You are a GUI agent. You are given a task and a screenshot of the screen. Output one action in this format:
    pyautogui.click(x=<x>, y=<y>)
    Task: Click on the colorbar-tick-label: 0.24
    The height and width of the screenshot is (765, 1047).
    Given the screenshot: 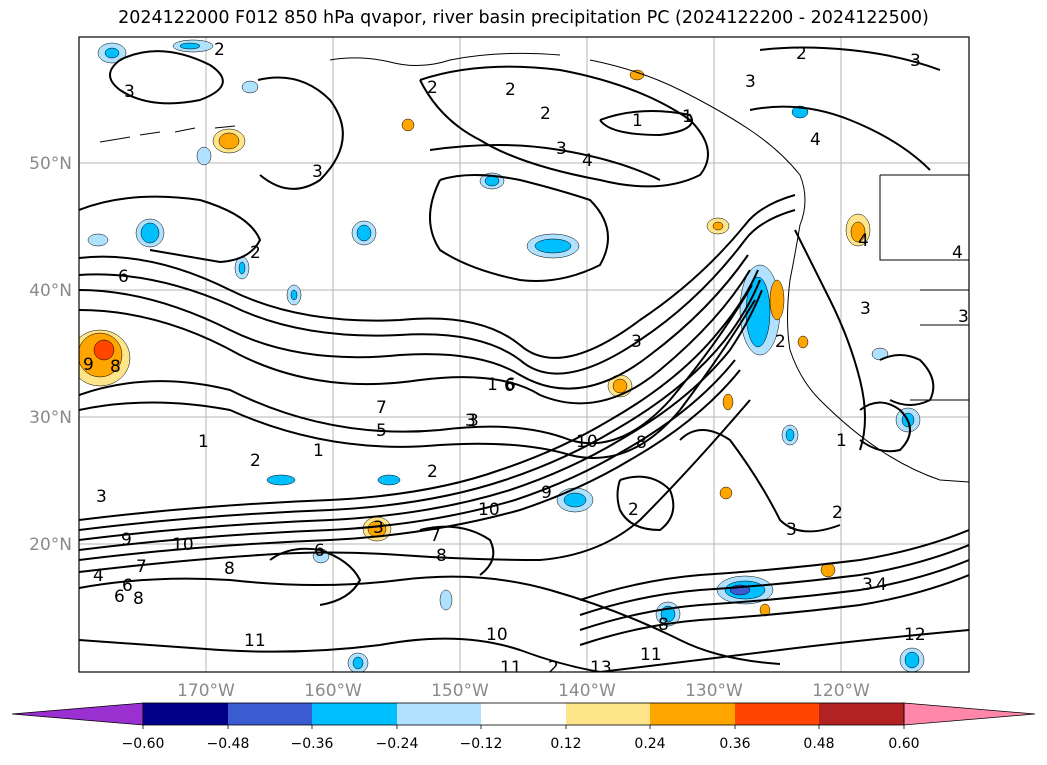 What is the action you would take?
    pyautogui.click(x=649, y=744)
    